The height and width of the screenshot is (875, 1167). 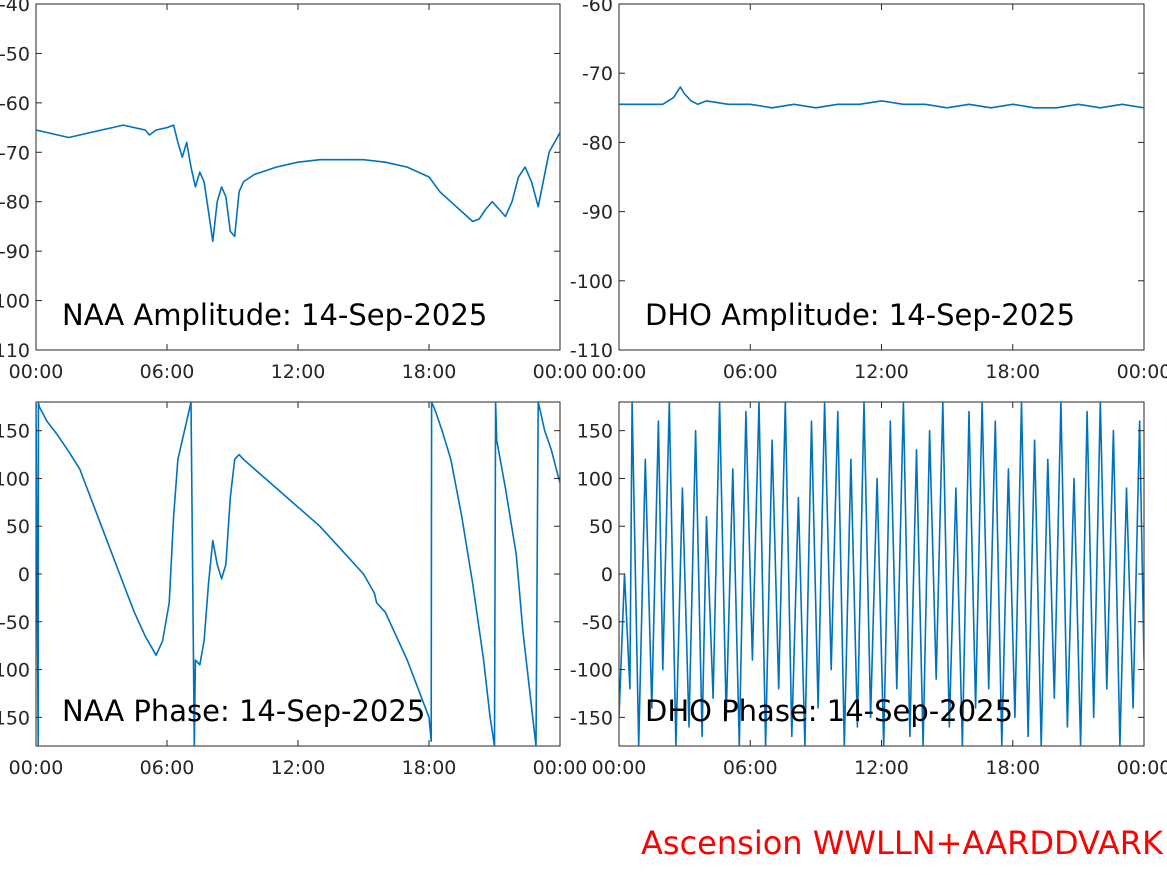 What do you see at coordinates (902, 843) in the screenshot?
I see `credit-label: Ascension WWLLN+AARDDVARK` at bounding box center [902, 843].